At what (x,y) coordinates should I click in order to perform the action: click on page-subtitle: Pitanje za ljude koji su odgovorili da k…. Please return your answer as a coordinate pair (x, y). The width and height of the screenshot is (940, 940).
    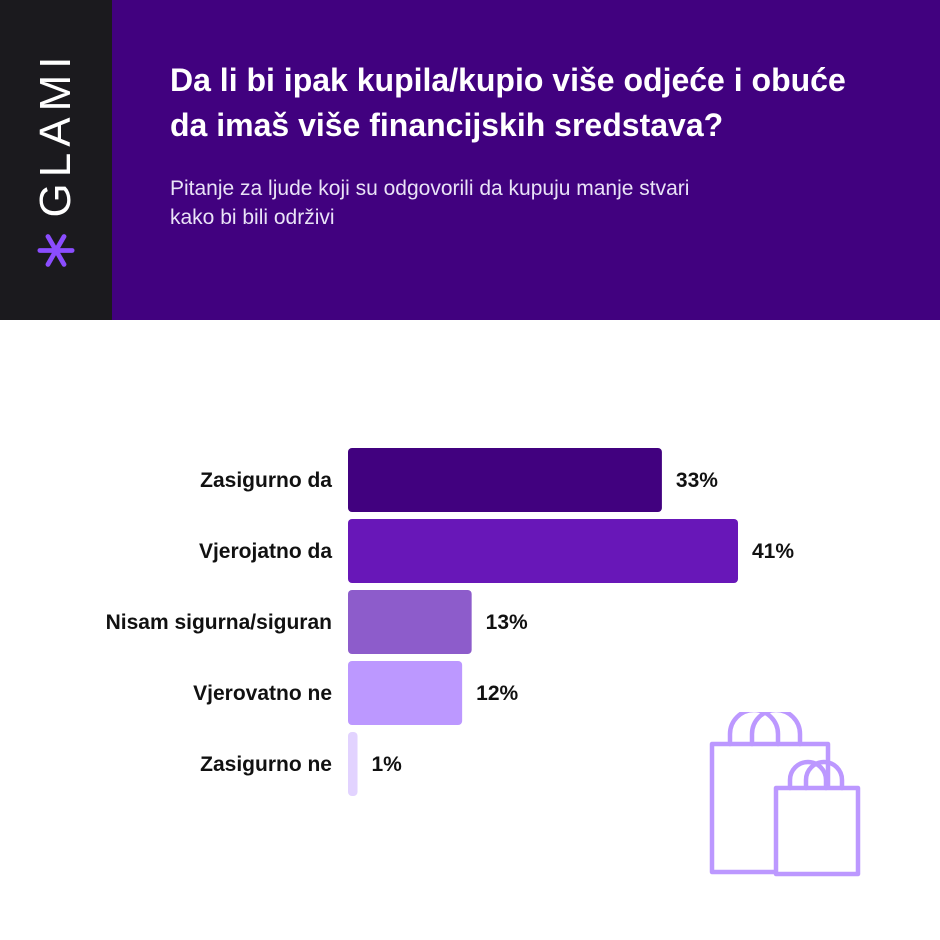
    Looking at the image, I should click on (430, 203).